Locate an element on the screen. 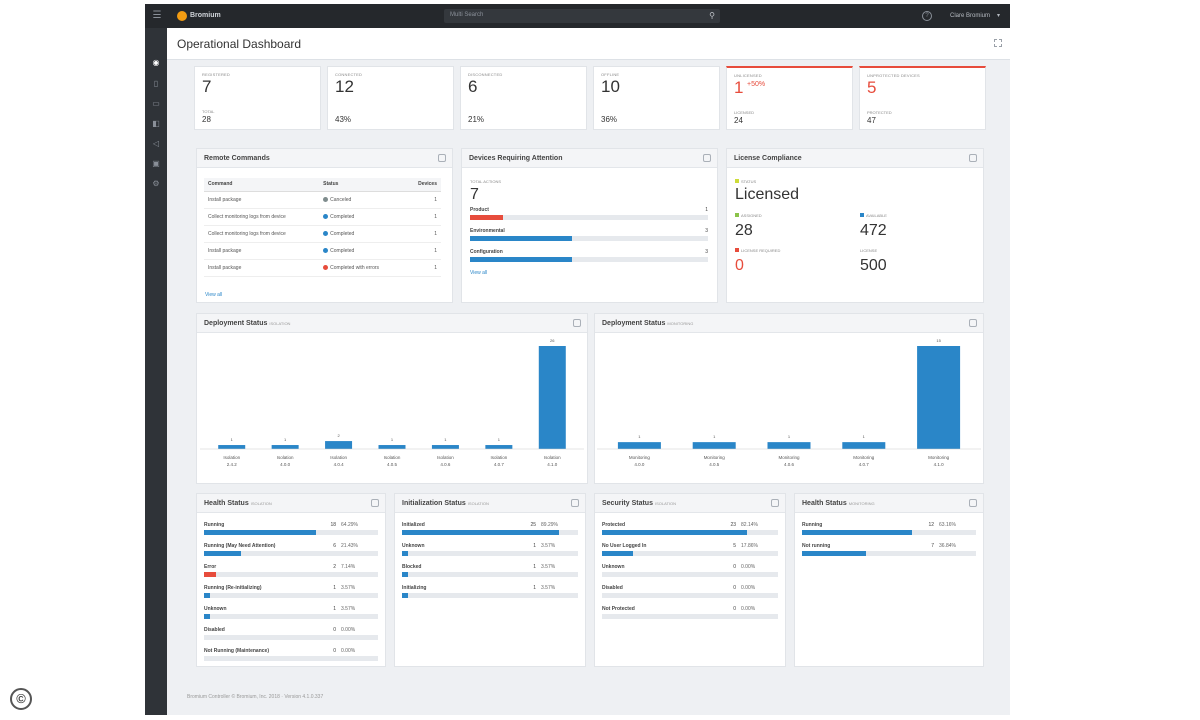 This screenshot has width=1200, height=720. kpi-unprotected-devices: Unprotected Devices 5 Protected 47 is located at coordinates (922, 98).